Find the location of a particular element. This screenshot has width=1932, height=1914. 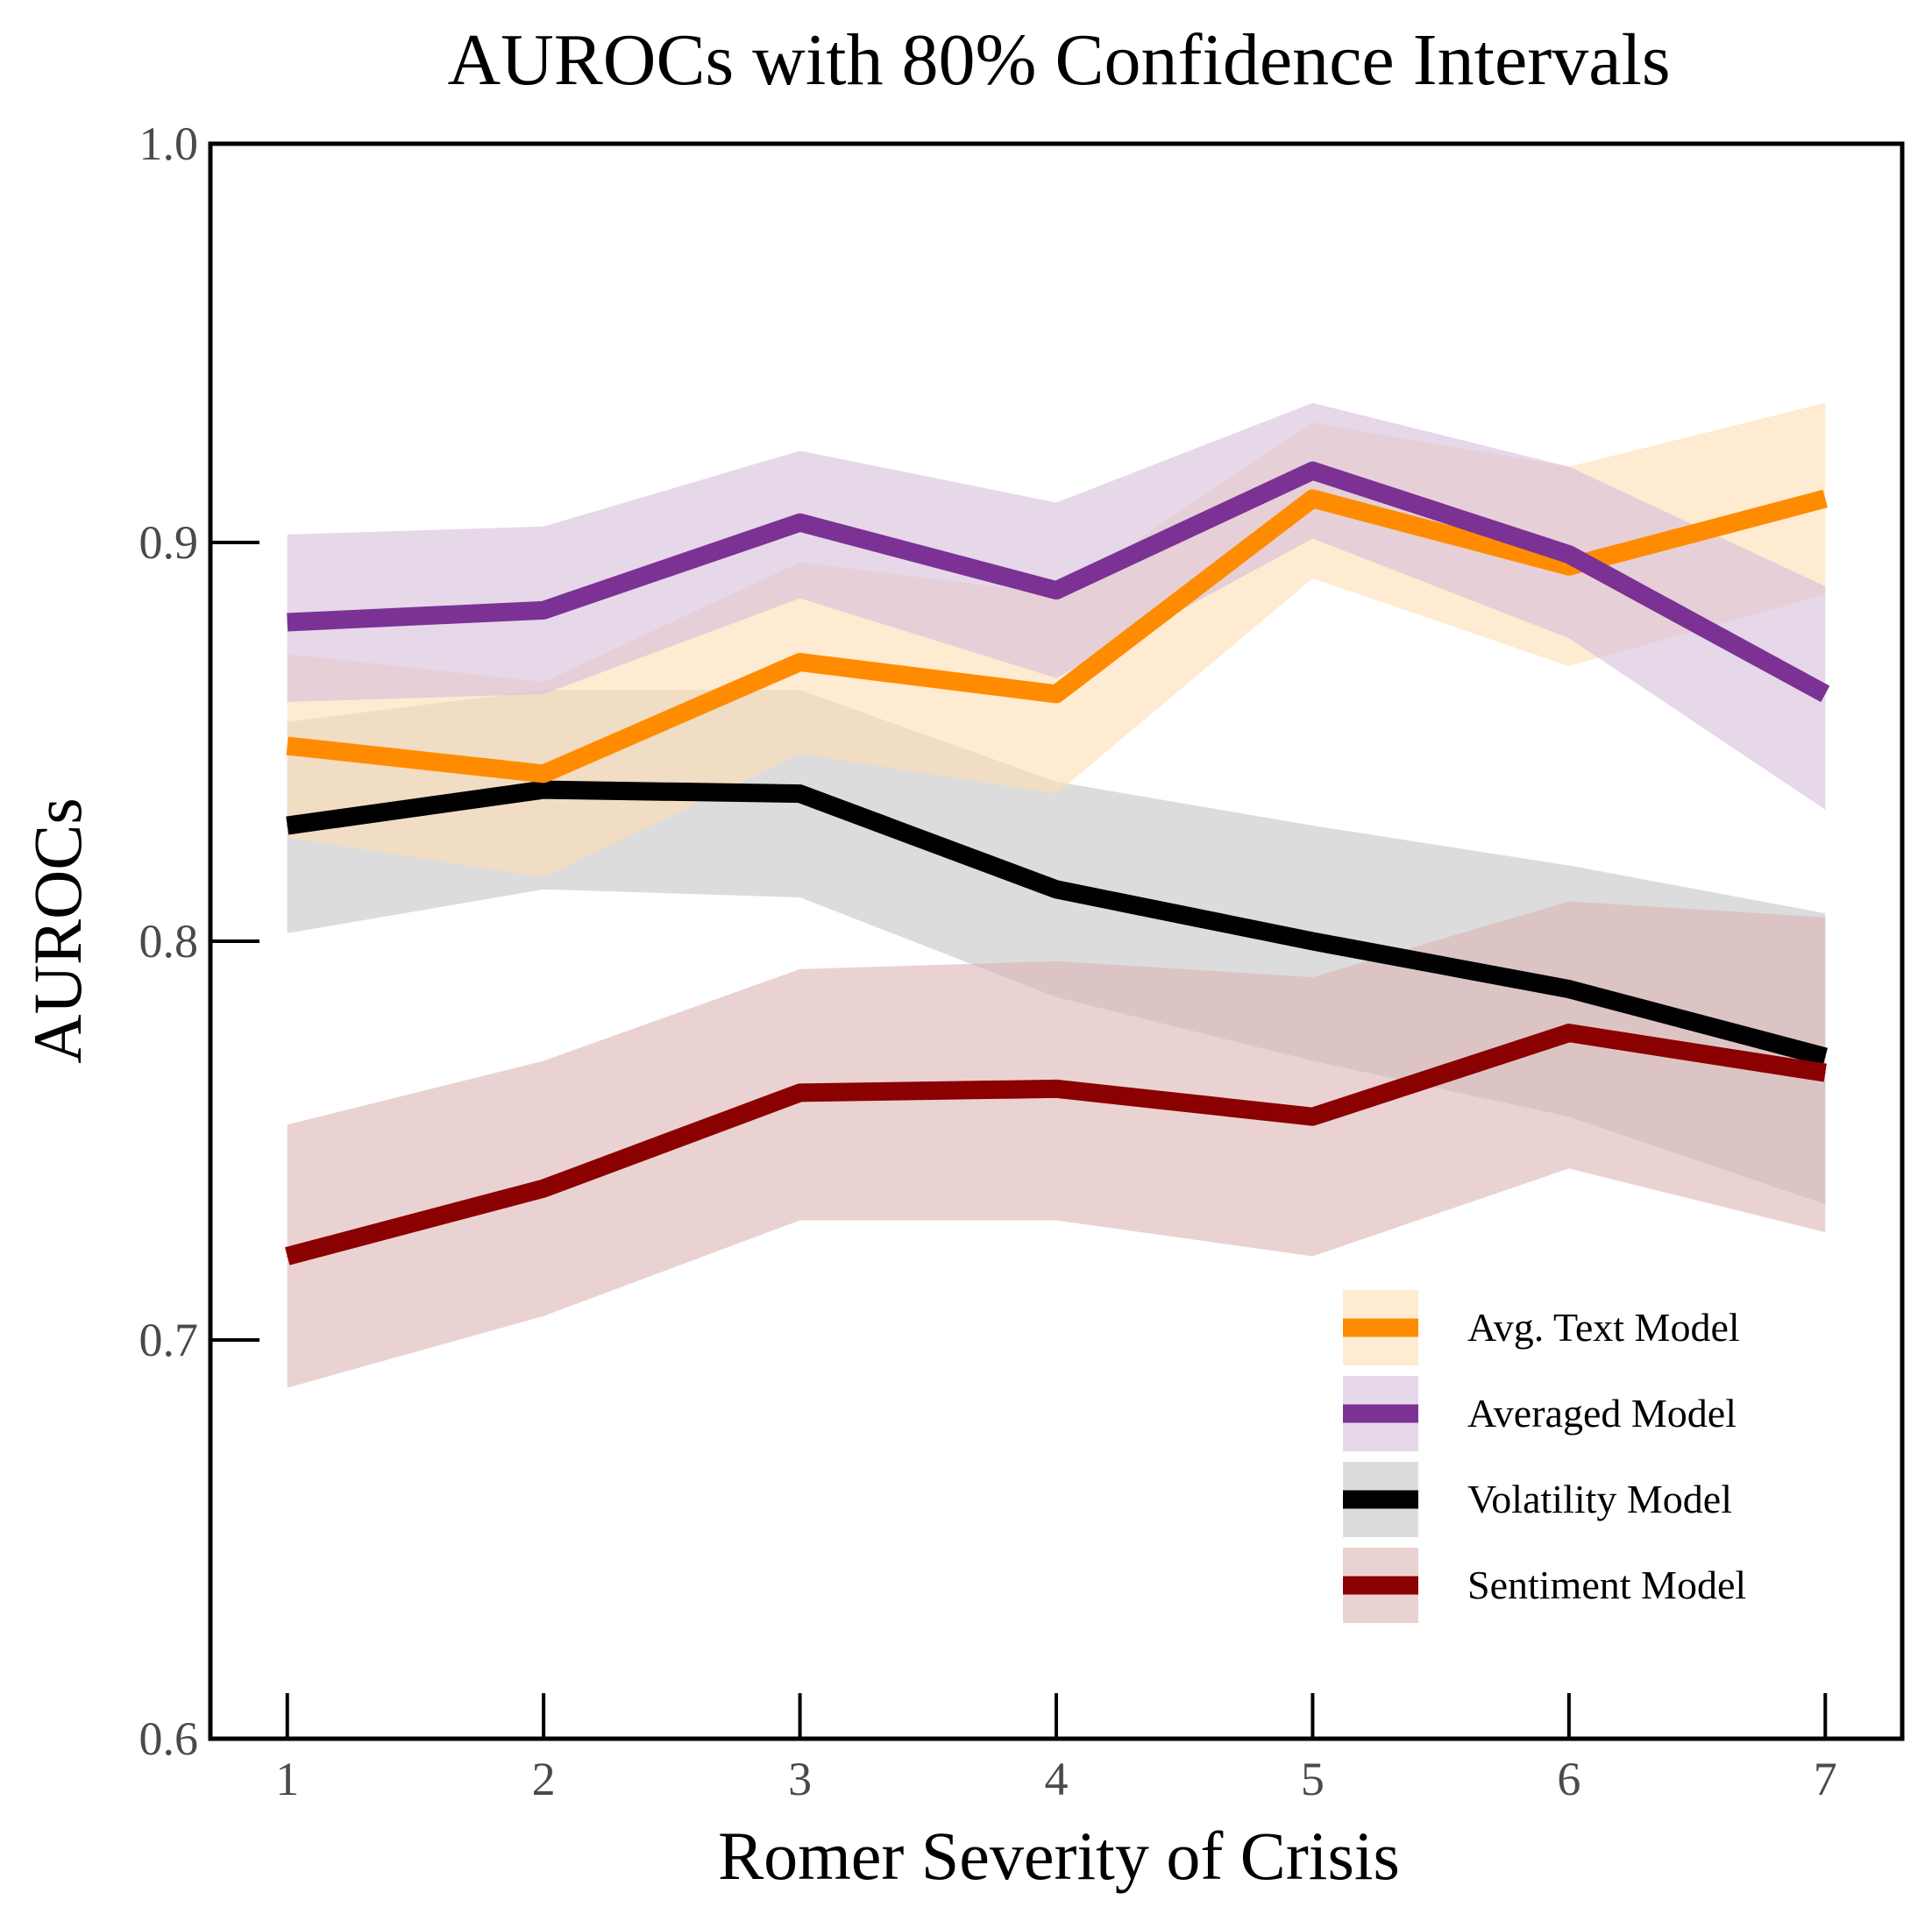

y-tick-label: 0.9 is located at coordinates (169, 542).